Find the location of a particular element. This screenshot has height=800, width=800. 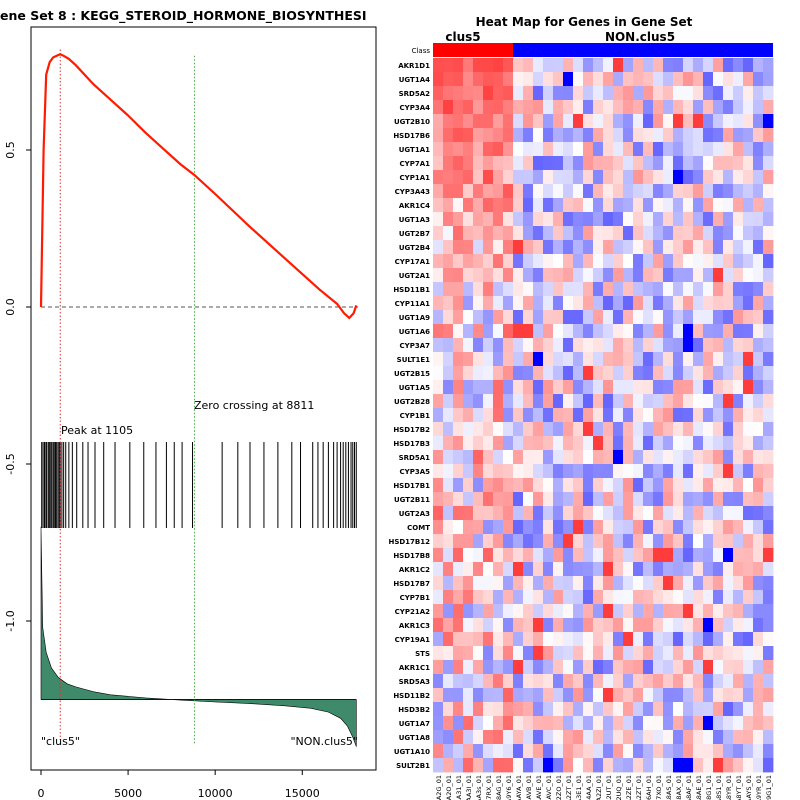

sample-label: A3E1_01 is located at coordinates (579, 787).